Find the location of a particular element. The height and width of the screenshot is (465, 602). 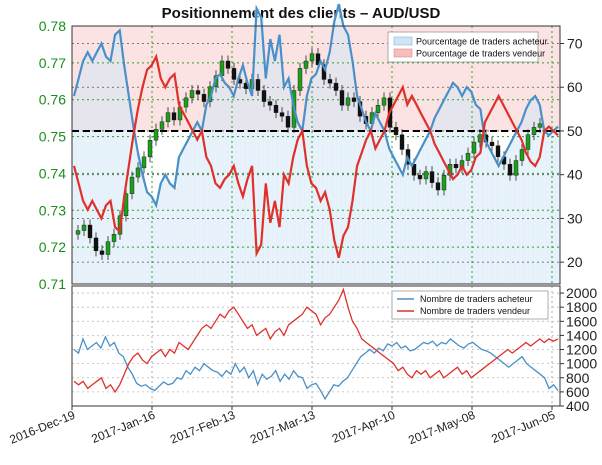

price-axis: 0.71 0.72 0.73 0.74 0.75 0.76 0.77 0.78 is located at coordinates (52, 155).